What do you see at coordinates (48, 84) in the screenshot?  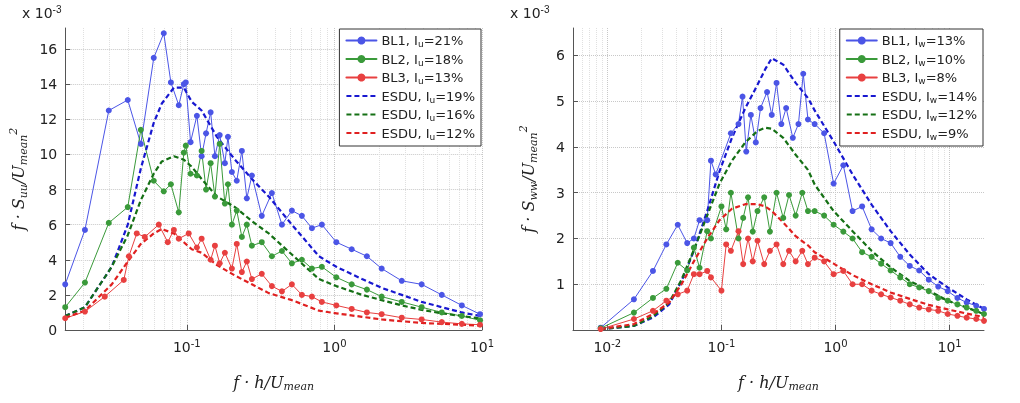 I see `y-tick-label: 14` at bounding box center [48, 84].